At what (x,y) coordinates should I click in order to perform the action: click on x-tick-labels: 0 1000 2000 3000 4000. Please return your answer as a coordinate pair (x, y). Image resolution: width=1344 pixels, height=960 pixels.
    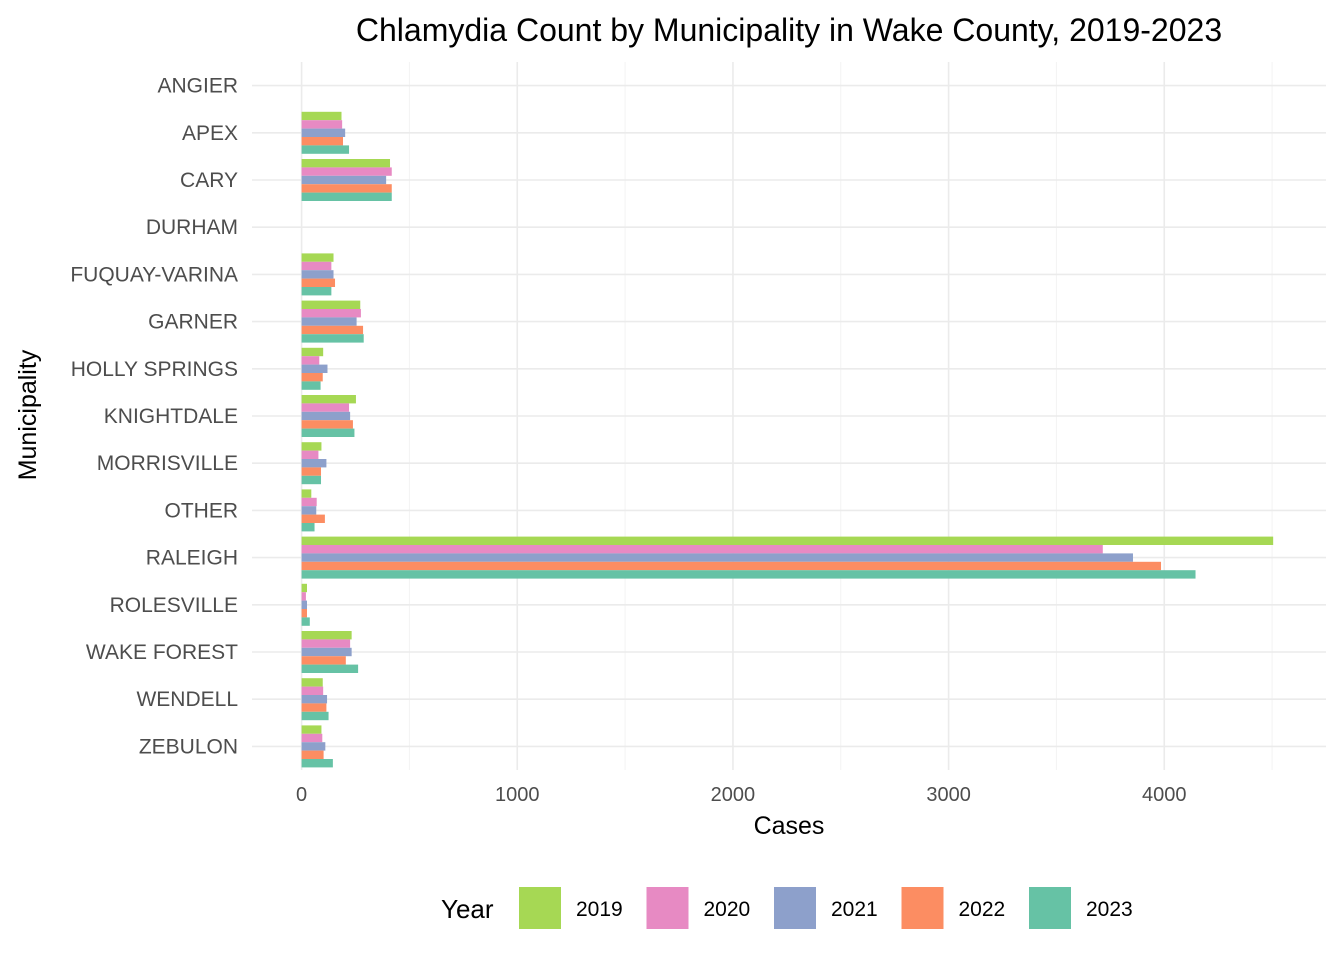
    Looking at the image, I should click on (741, 795).